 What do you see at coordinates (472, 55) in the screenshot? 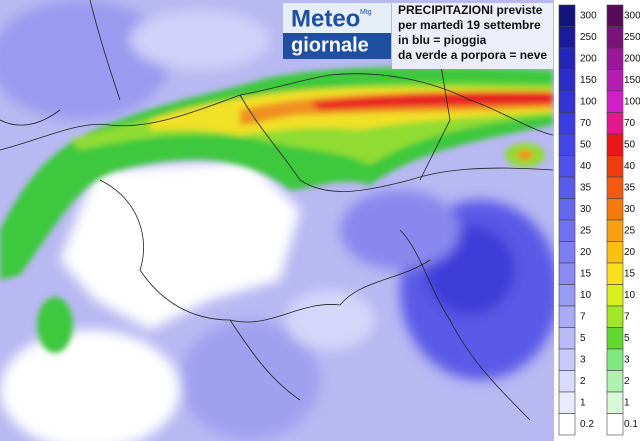
I see `legend-text: da verde a porpora = neve` at bounding box center [472, 55].